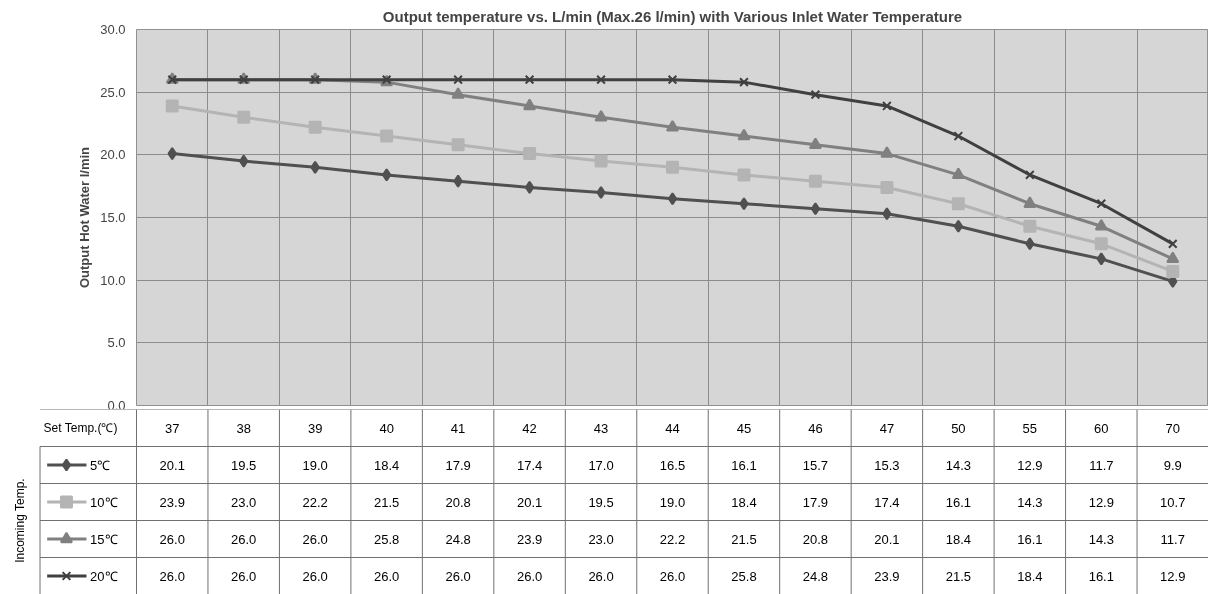 Image resolution: width=1208 pixels, height=594 pixels. I want to click on x-tick-label: 45, so click(744, 428).